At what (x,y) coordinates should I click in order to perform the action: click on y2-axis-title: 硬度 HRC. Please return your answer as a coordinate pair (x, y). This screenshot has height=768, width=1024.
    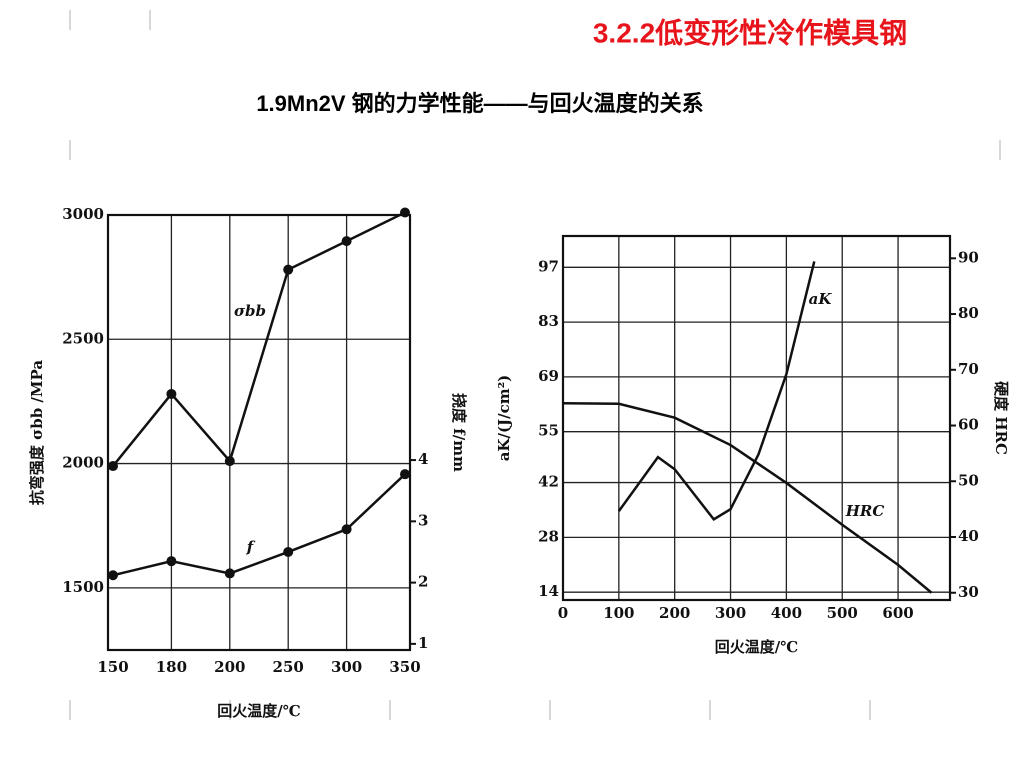
    Looking at the image, I should click on (1001, 418).